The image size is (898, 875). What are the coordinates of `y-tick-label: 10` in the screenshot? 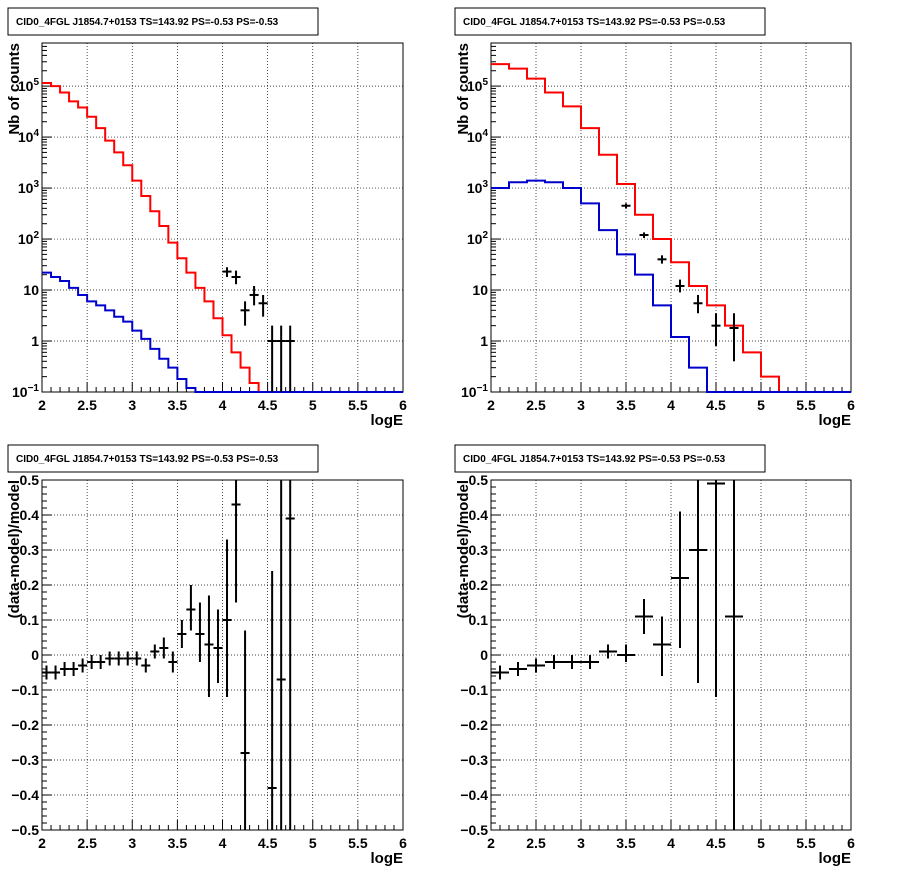 It's located at (31, 290).